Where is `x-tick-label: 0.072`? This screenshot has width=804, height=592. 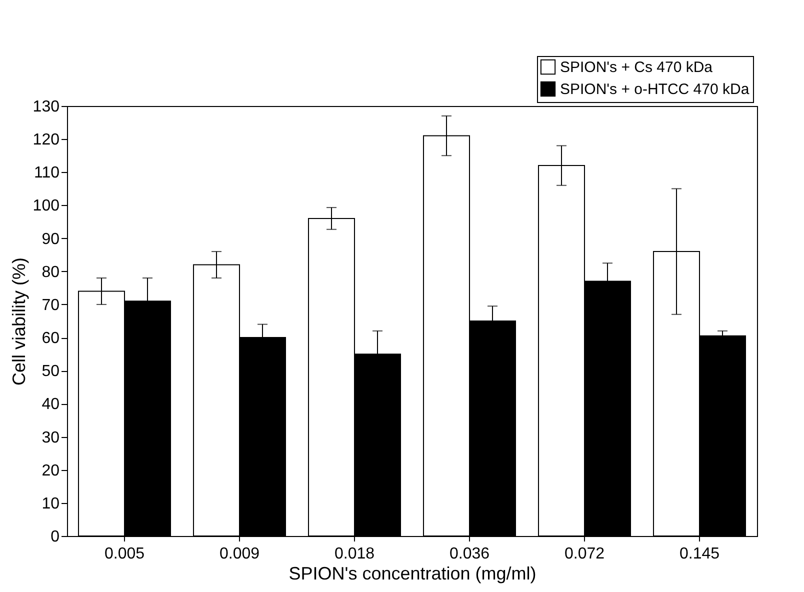
x-tick-label: 0.072 is located at coordinates (584, 554).